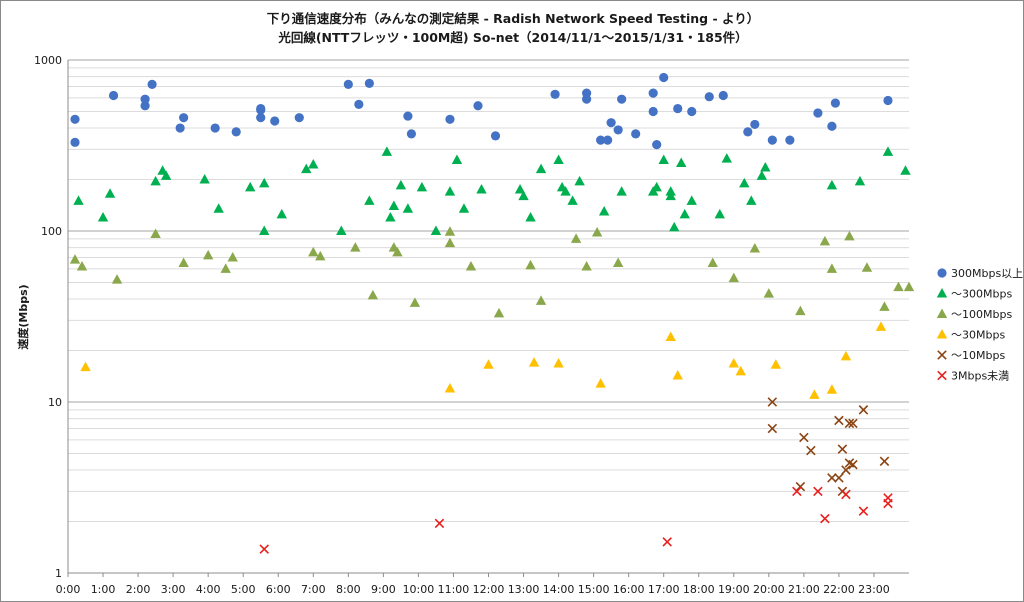 This screenshot has width=1024, height=602. Describe the element at coordinates (981, 294) in the screenshot. I see `legend-label-1: 〜300Mbps` at that location.